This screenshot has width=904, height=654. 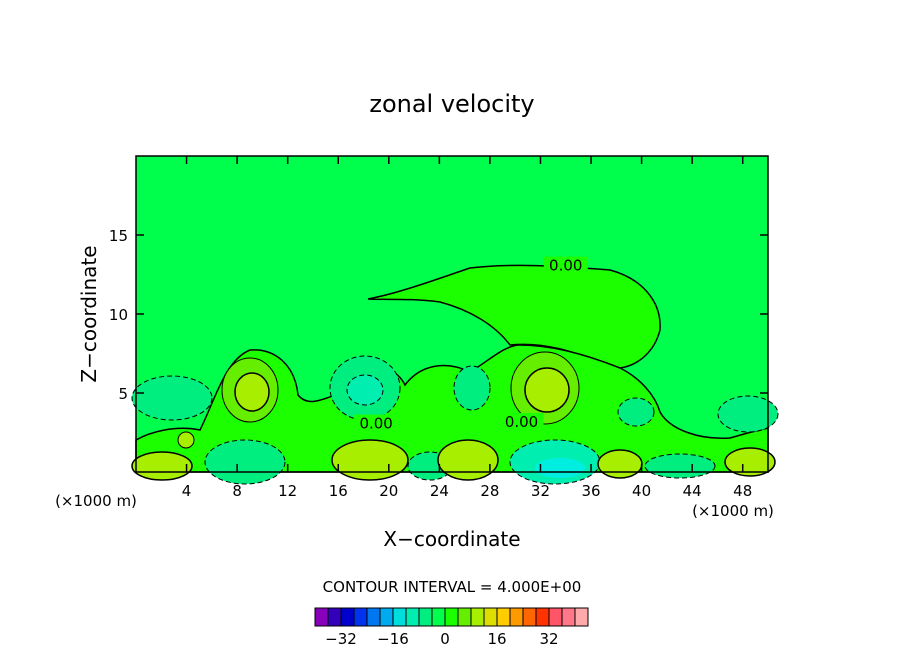 I want to click on zero-level-region-lower, so click(x=452, y=408).